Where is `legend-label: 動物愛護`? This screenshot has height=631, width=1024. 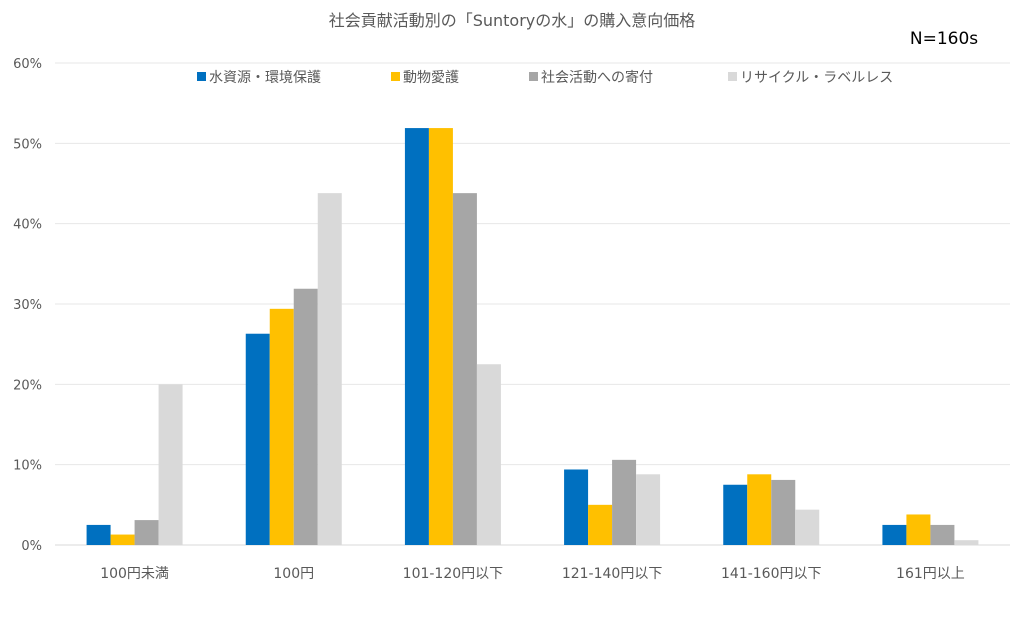
legend-label: 動物愛護 is located at coordinates (431, 78).